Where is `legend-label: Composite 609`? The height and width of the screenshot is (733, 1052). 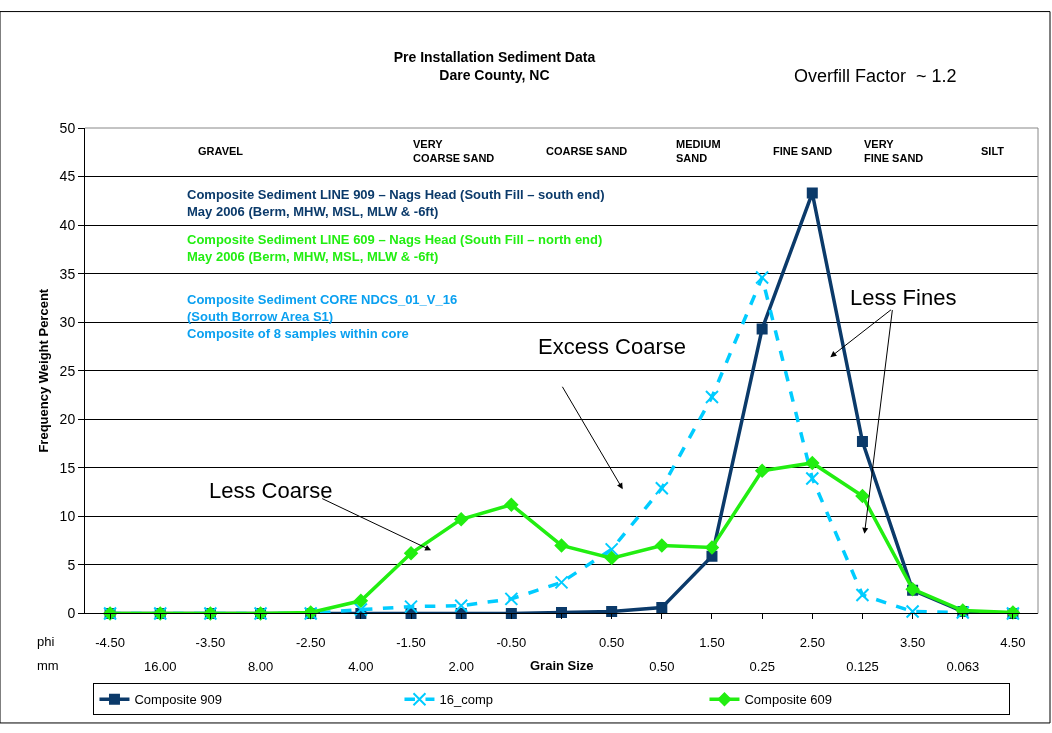 legend-label: Composite 609 is located at coordinates (788, 700).